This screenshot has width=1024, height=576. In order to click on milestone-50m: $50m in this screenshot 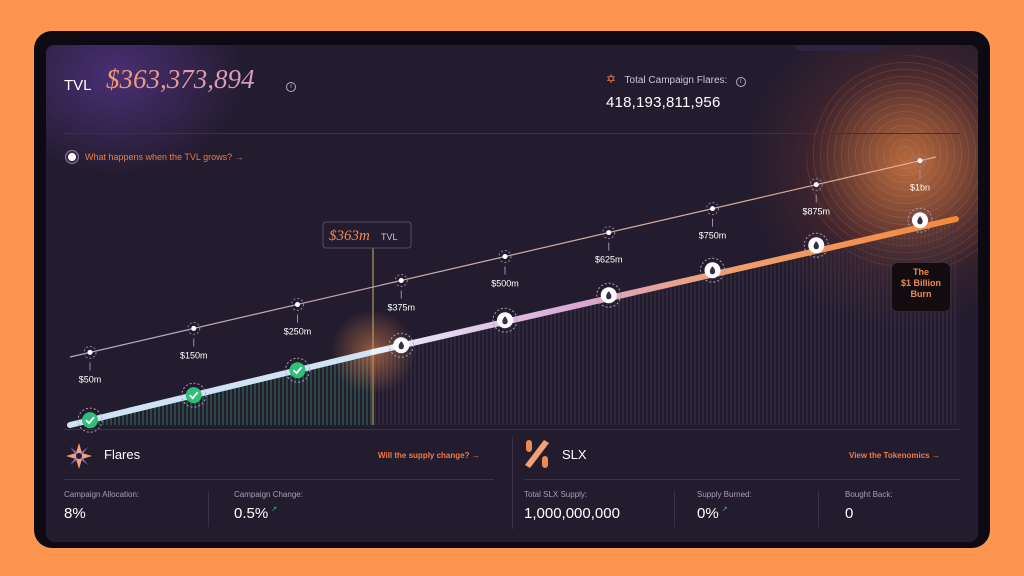, I will do `click(90, 389)`.